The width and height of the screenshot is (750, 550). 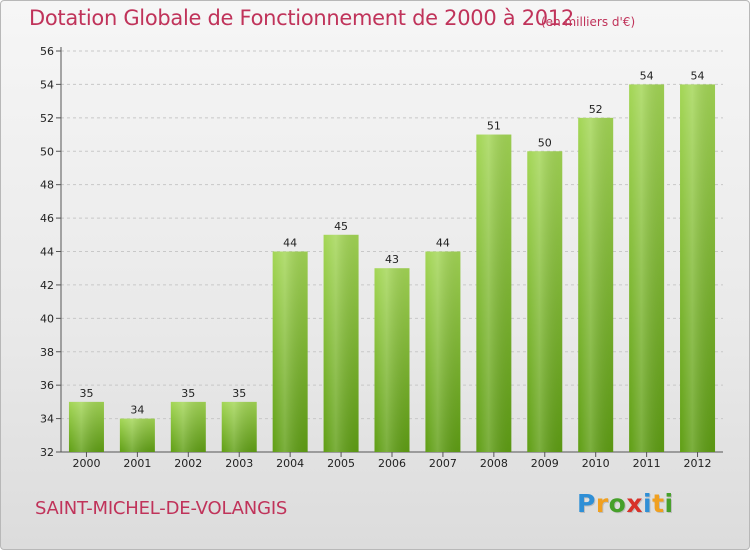 What do you see at coordinates (161, 508) in the screenshot?
I see `commune-name: SAINT-MICHEL-DE-VOLANGIS` at bounding box center [161, 508].